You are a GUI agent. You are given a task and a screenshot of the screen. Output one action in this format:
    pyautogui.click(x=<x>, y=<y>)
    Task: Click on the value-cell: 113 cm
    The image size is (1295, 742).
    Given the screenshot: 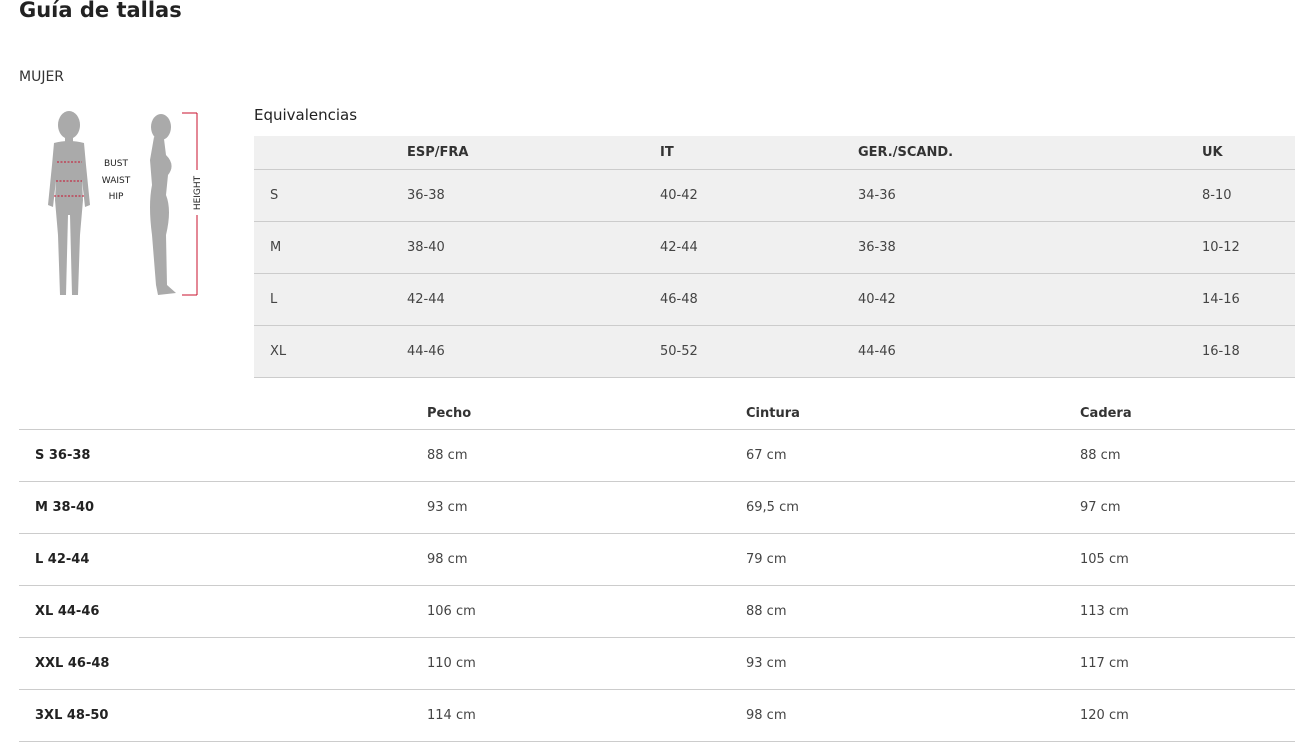 What is the action you would take?
    pyautogui.click(x=1187, y=611)
    